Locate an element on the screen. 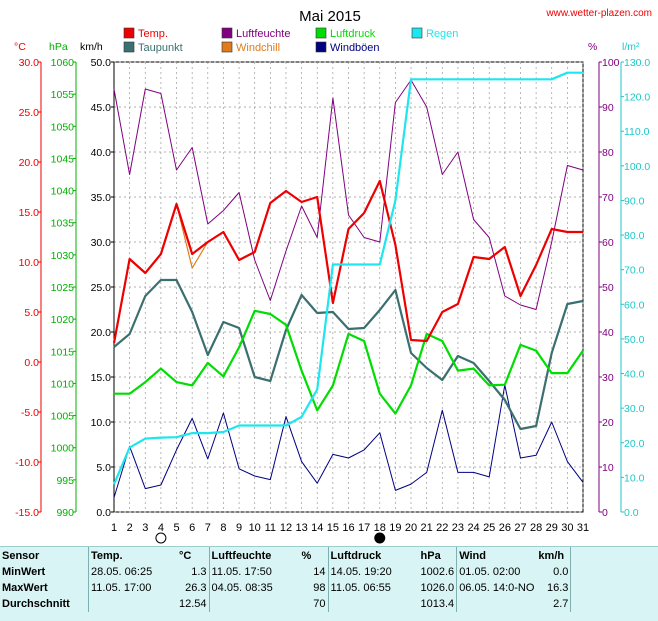 The image size is (658, 621). header-spacer is located at coordinates (573, 555).